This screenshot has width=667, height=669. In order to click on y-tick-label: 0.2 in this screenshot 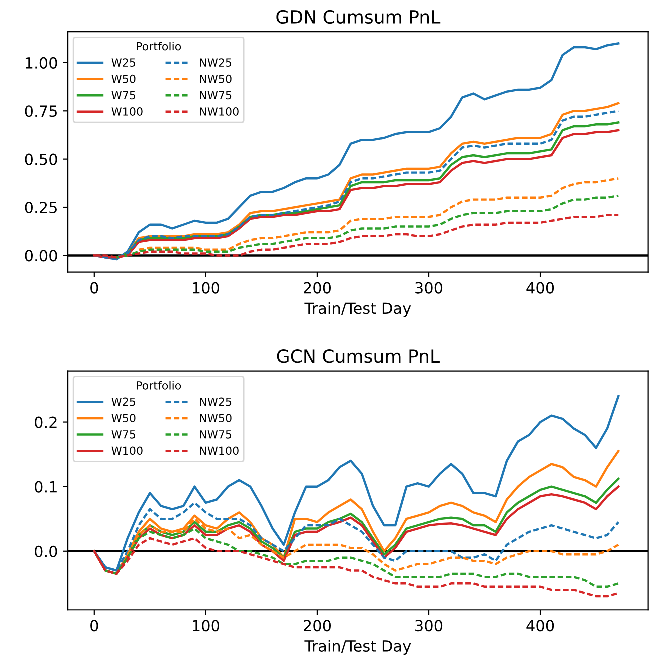, I will do `click(46, 422)`.